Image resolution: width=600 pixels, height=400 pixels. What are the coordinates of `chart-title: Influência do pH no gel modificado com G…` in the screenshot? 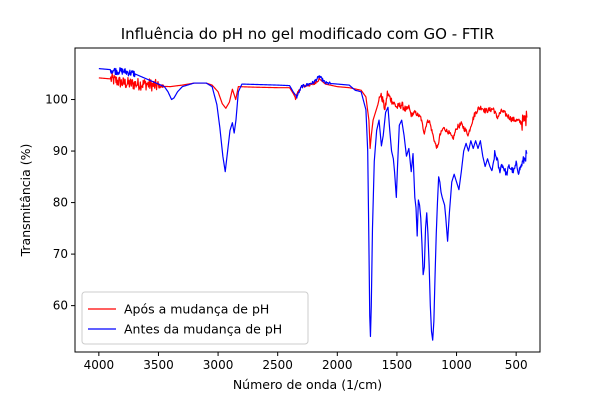 It's located at (308, 34).